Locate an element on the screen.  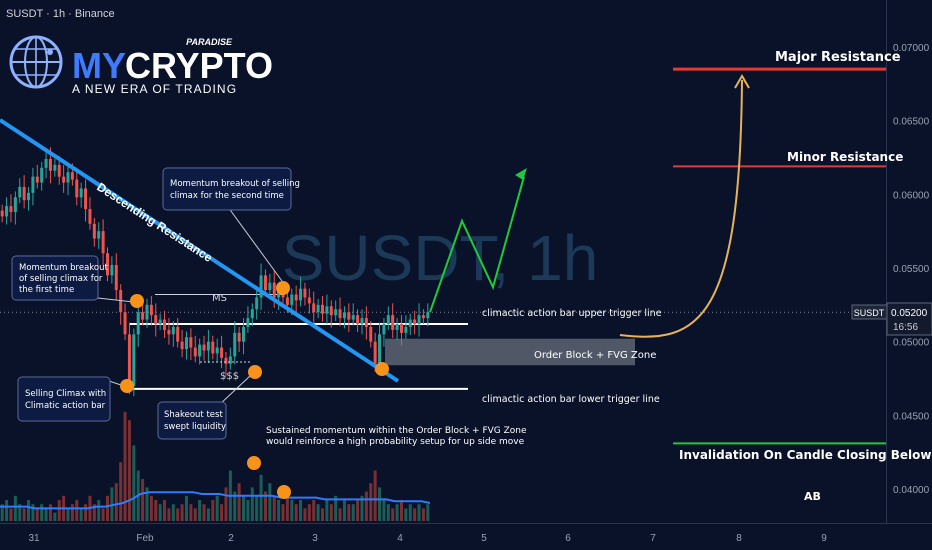
callout-text: the first time is located at coordinates (46, 290).